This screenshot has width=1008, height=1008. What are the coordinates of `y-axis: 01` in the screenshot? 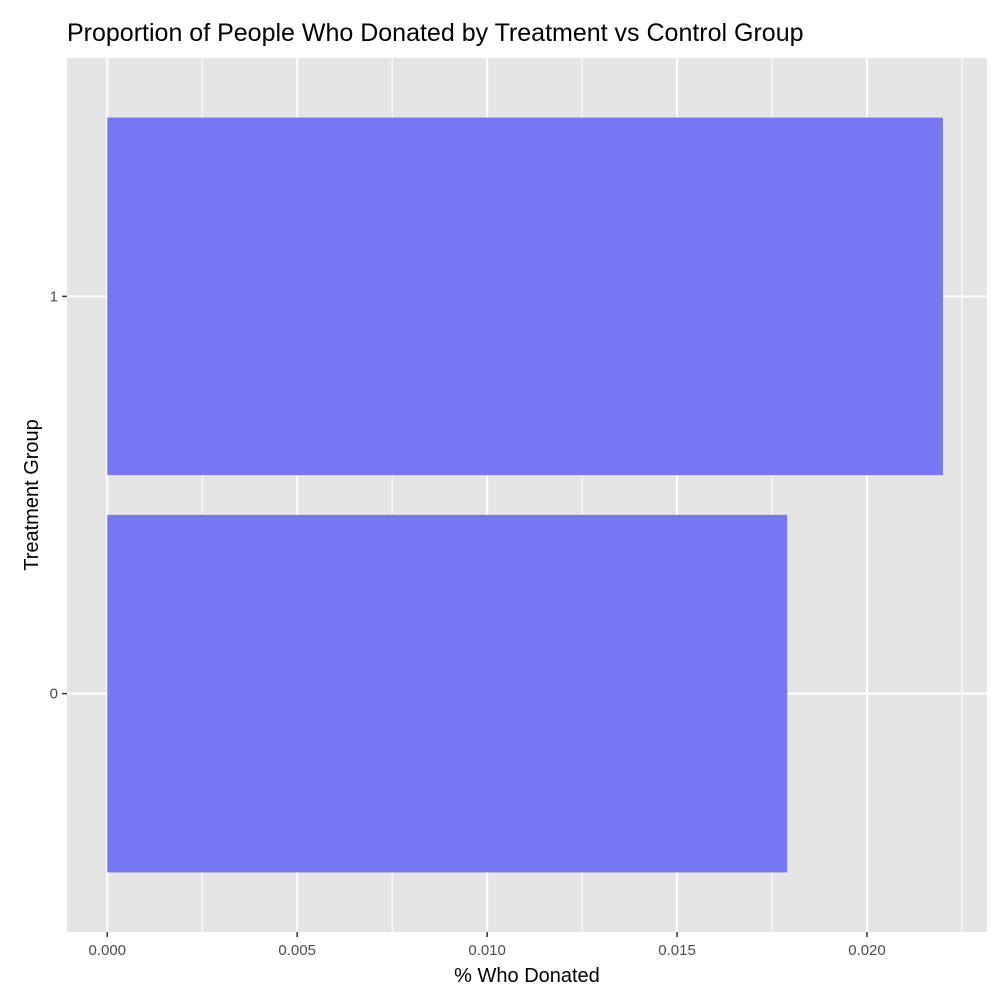 It's located at (58, 495).